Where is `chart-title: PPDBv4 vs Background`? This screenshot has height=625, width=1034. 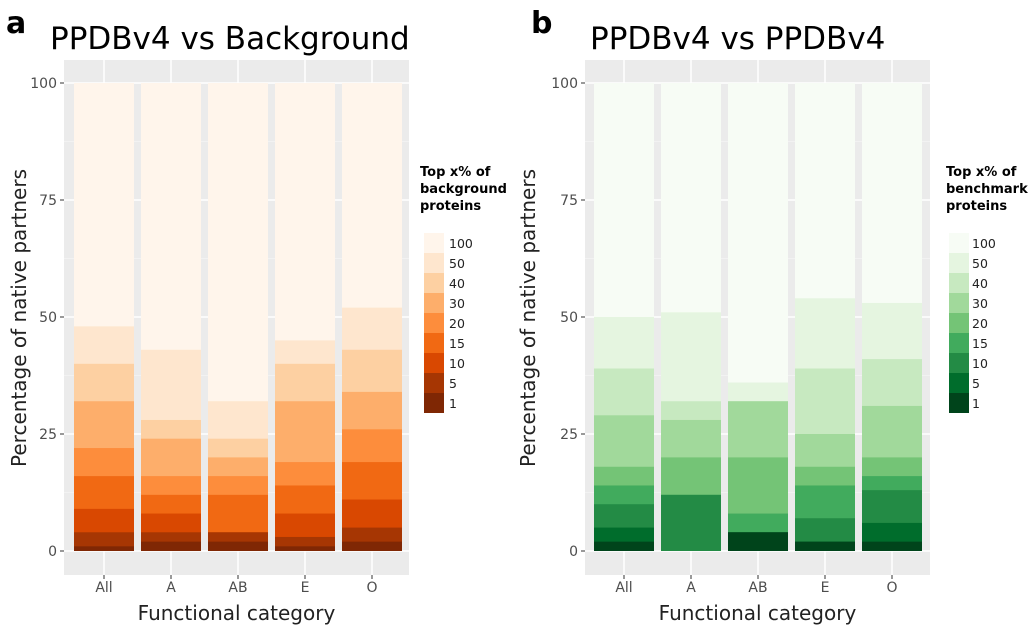
chart-title: PPDBv4 vs Background is located at coordinates (230, 39).